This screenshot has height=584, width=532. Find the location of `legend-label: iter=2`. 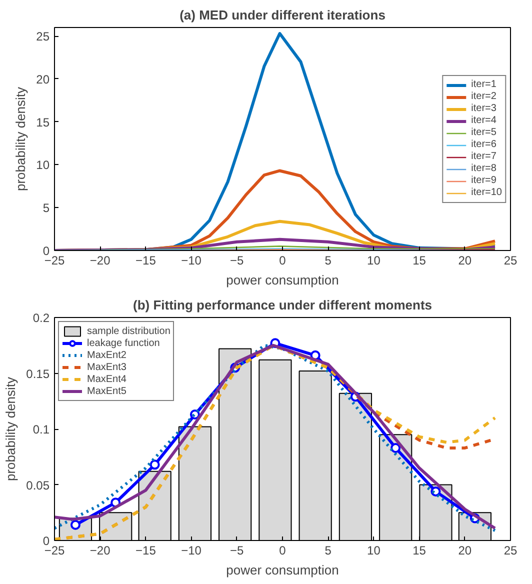

legend-label: iter=2 is located at coordinates (483, 96).